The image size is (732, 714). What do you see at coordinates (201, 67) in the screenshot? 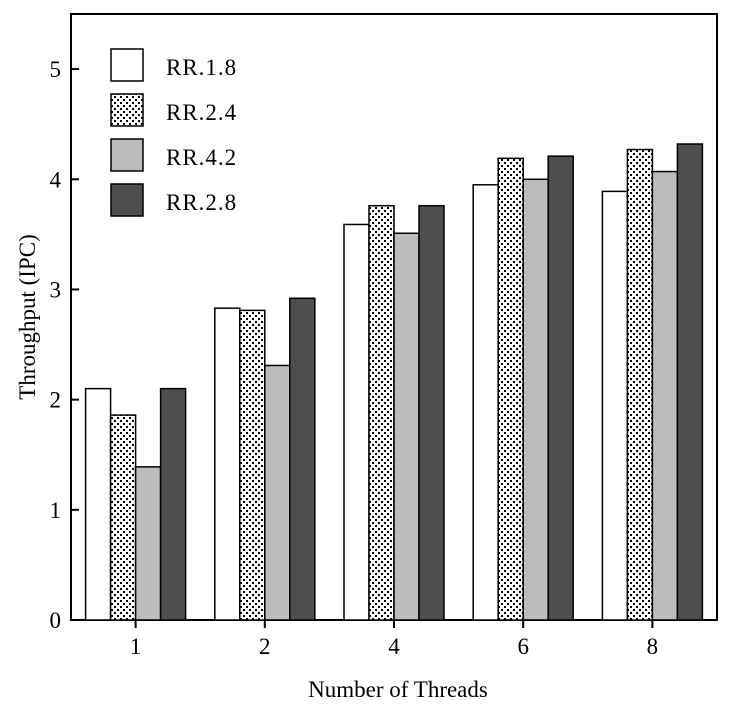
I see `legend-label: RR.1.8` at bounding box center [201, 67].